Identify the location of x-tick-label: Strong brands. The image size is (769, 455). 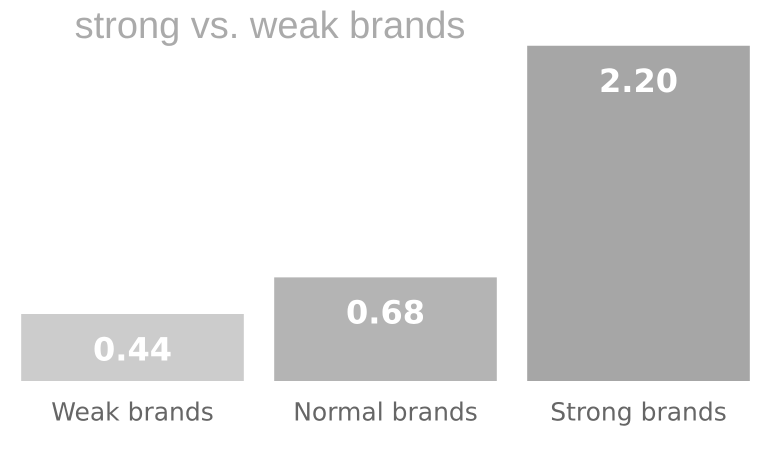
(638, 412).